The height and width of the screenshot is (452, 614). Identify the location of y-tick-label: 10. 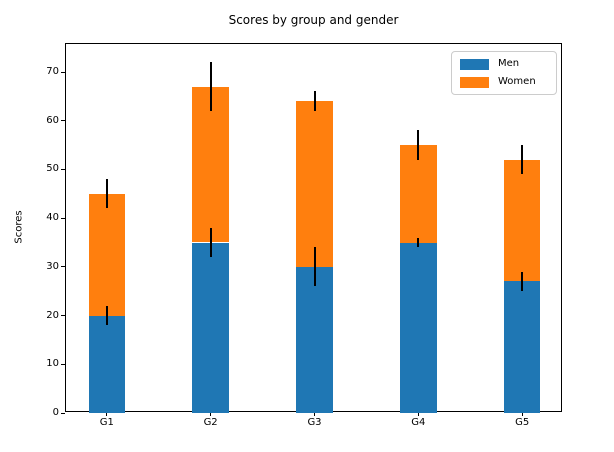
(52, 364).